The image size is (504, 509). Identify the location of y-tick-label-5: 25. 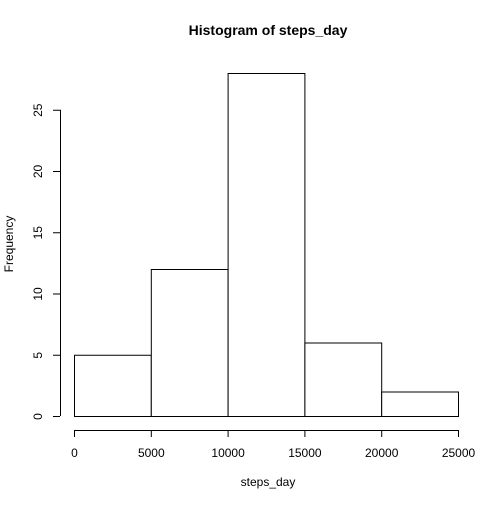
(38, 110).